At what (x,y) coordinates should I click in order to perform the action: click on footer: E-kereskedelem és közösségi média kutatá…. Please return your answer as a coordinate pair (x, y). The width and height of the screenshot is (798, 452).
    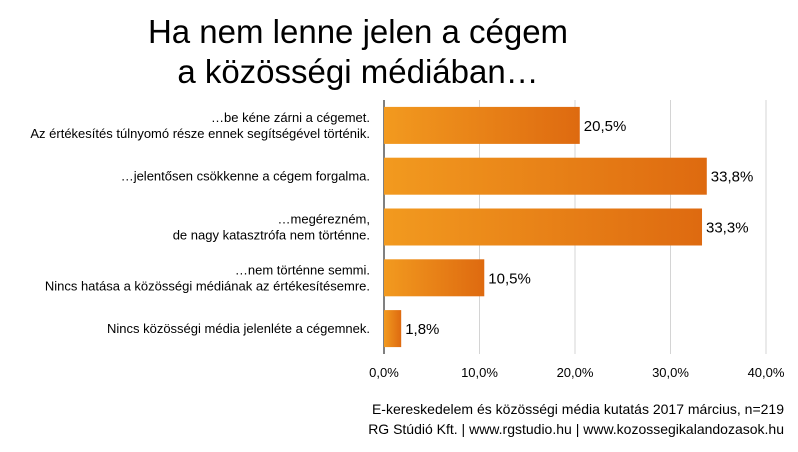
    Looking at the image, I should click on (576, 419).